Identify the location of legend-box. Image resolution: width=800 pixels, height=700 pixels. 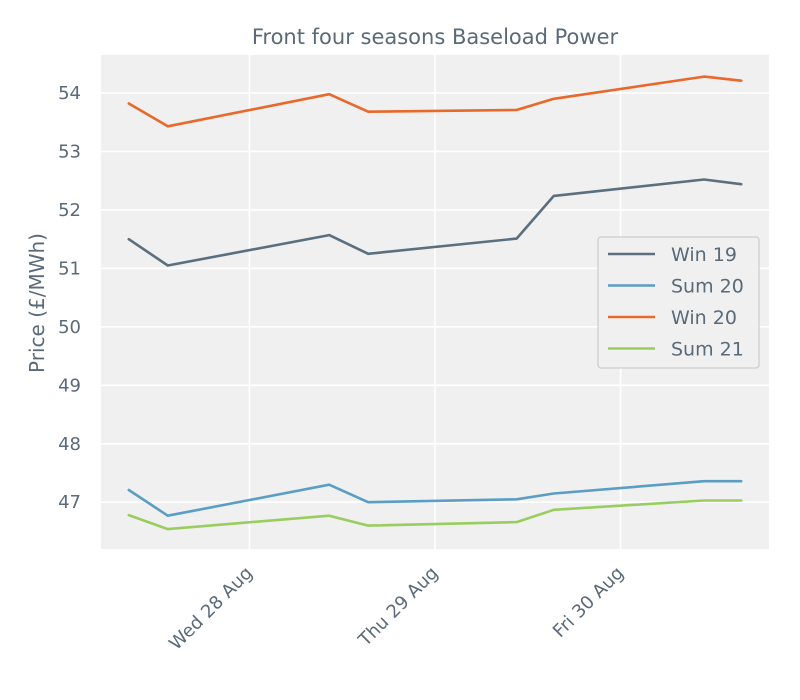
(678, 302).